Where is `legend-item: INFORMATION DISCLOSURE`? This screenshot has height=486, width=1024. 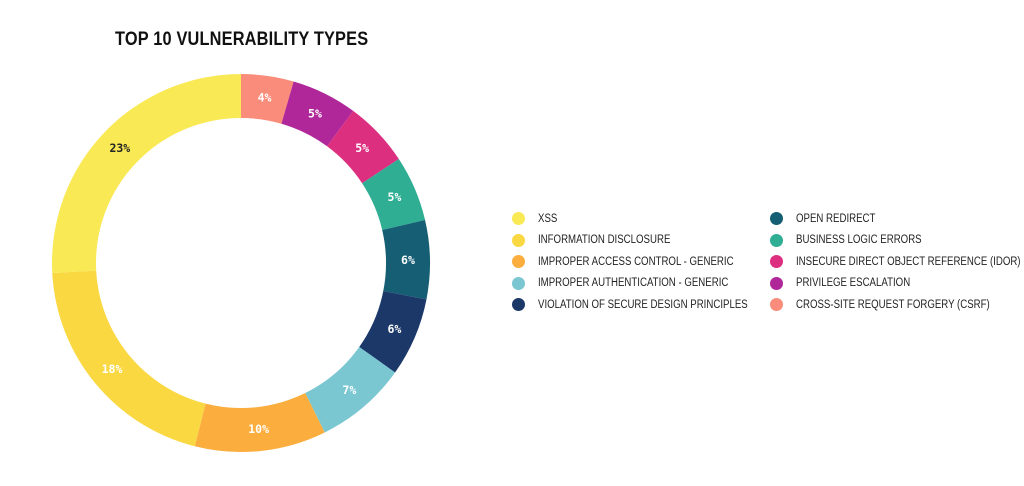
legend-item: INFORMATION DISCLOSURE is located at coordinates (642, 241).